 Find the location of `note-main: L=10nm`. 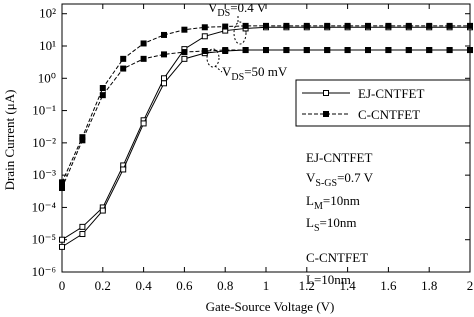

note-main: L=10nm is located at coordinates (328, 279).